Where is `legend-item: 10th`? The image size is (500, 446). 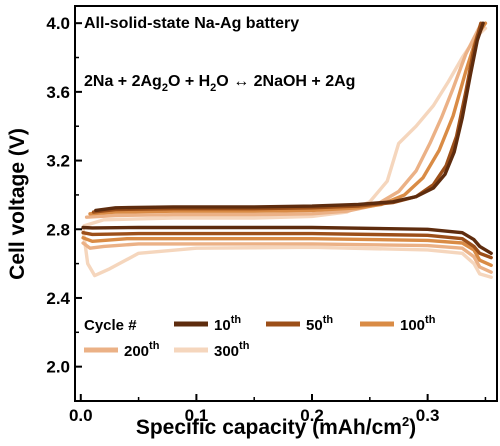 legend-item: 10th is located at coordinates (207, 324).